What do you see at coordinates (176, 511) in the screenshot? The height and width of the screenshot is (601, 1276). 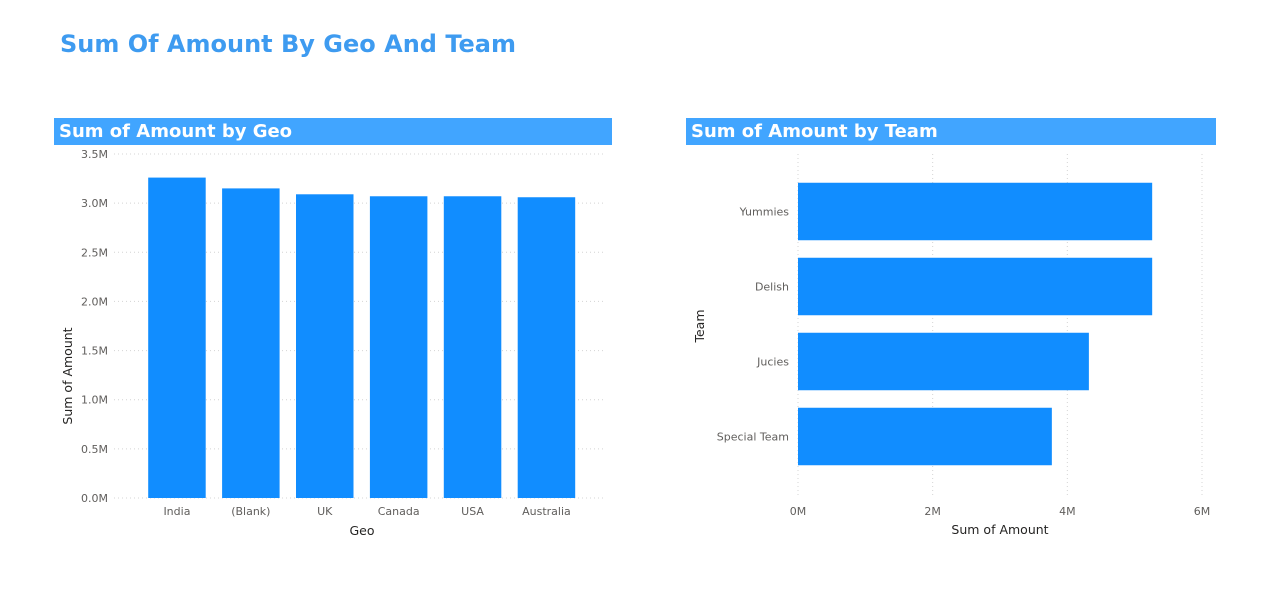 I see `geo-x-tick-label: India` at bounding box center [176, 511].